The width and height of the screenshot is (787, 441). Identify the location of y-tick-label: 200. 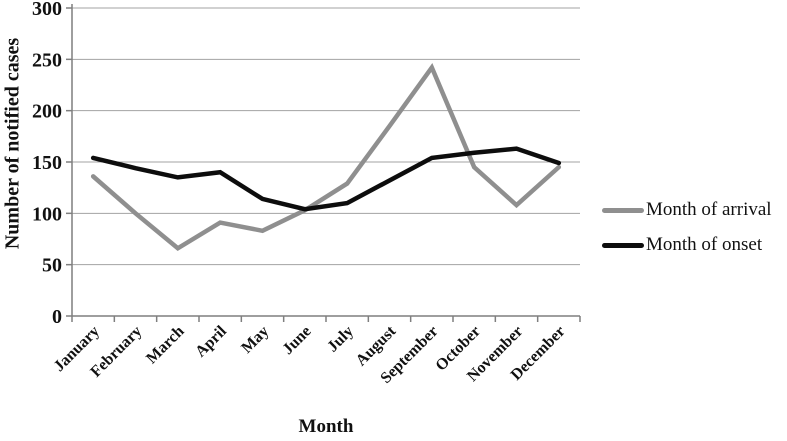
(47, 112).